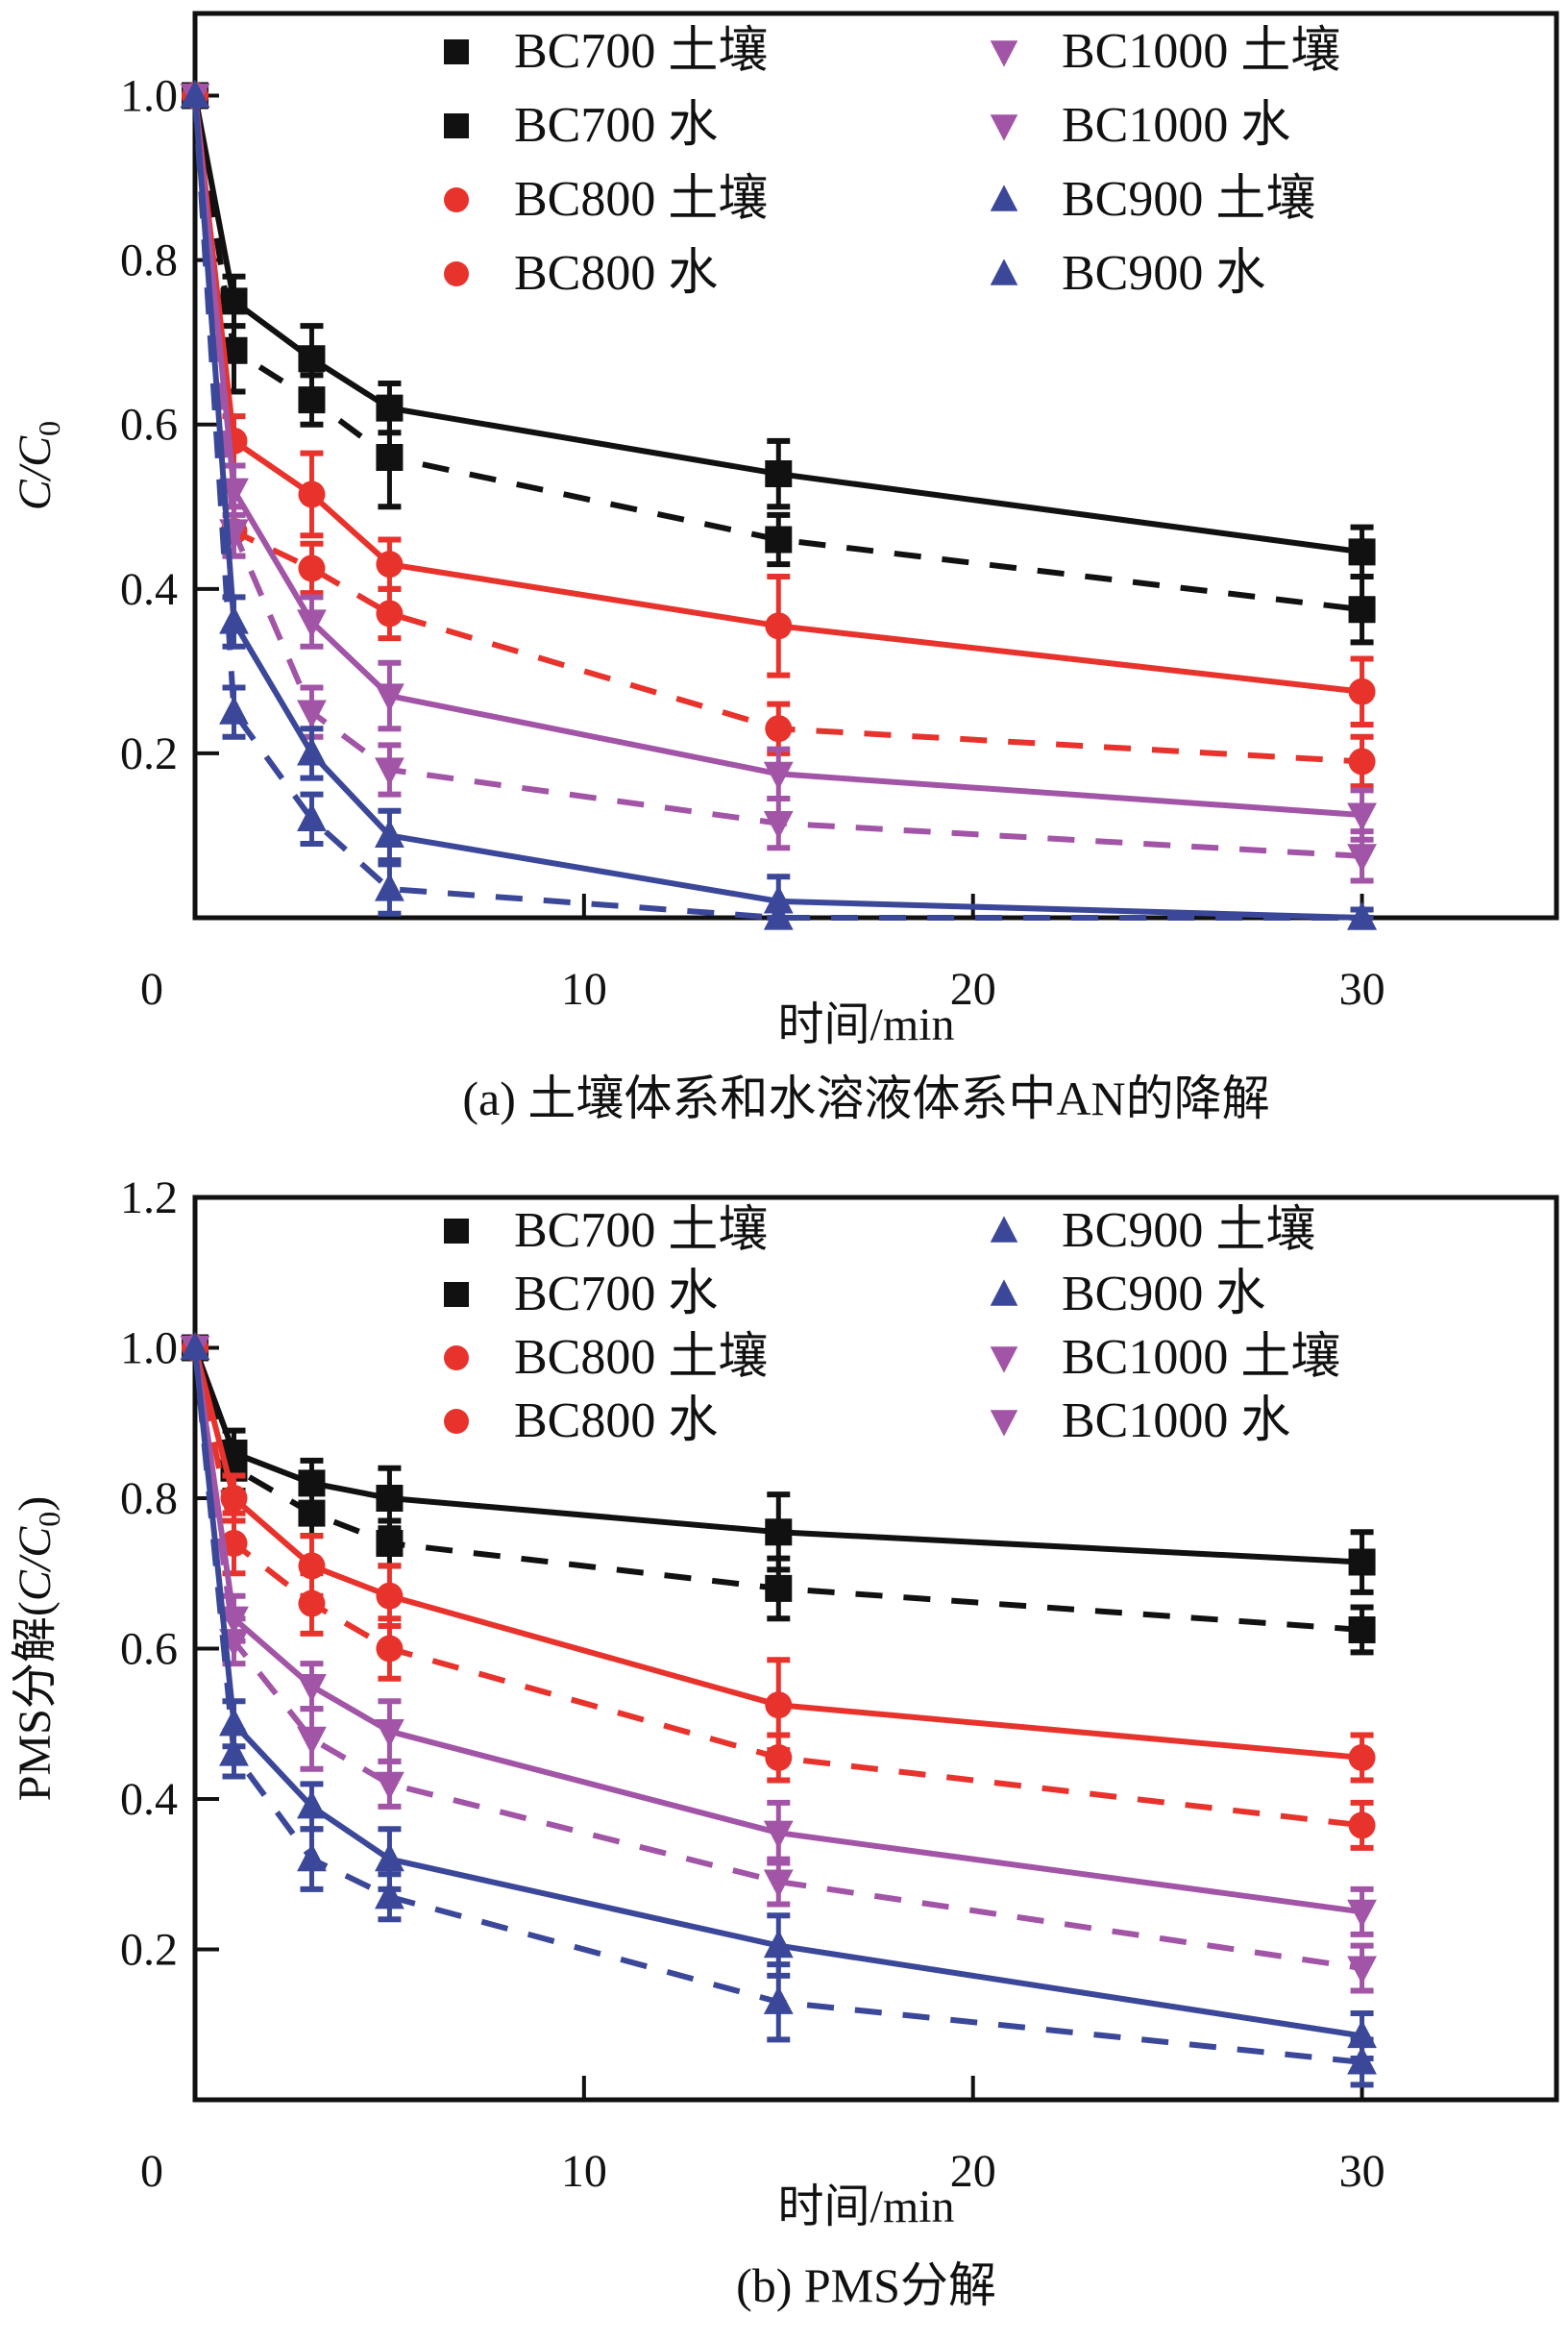 The width and height of the screenshot is (1568, 2341). What do you see at coordinates (866, 2285) in the screenshot?
I see `figure-caption: (b) PMS分解` at bounding box center [866, 2285].